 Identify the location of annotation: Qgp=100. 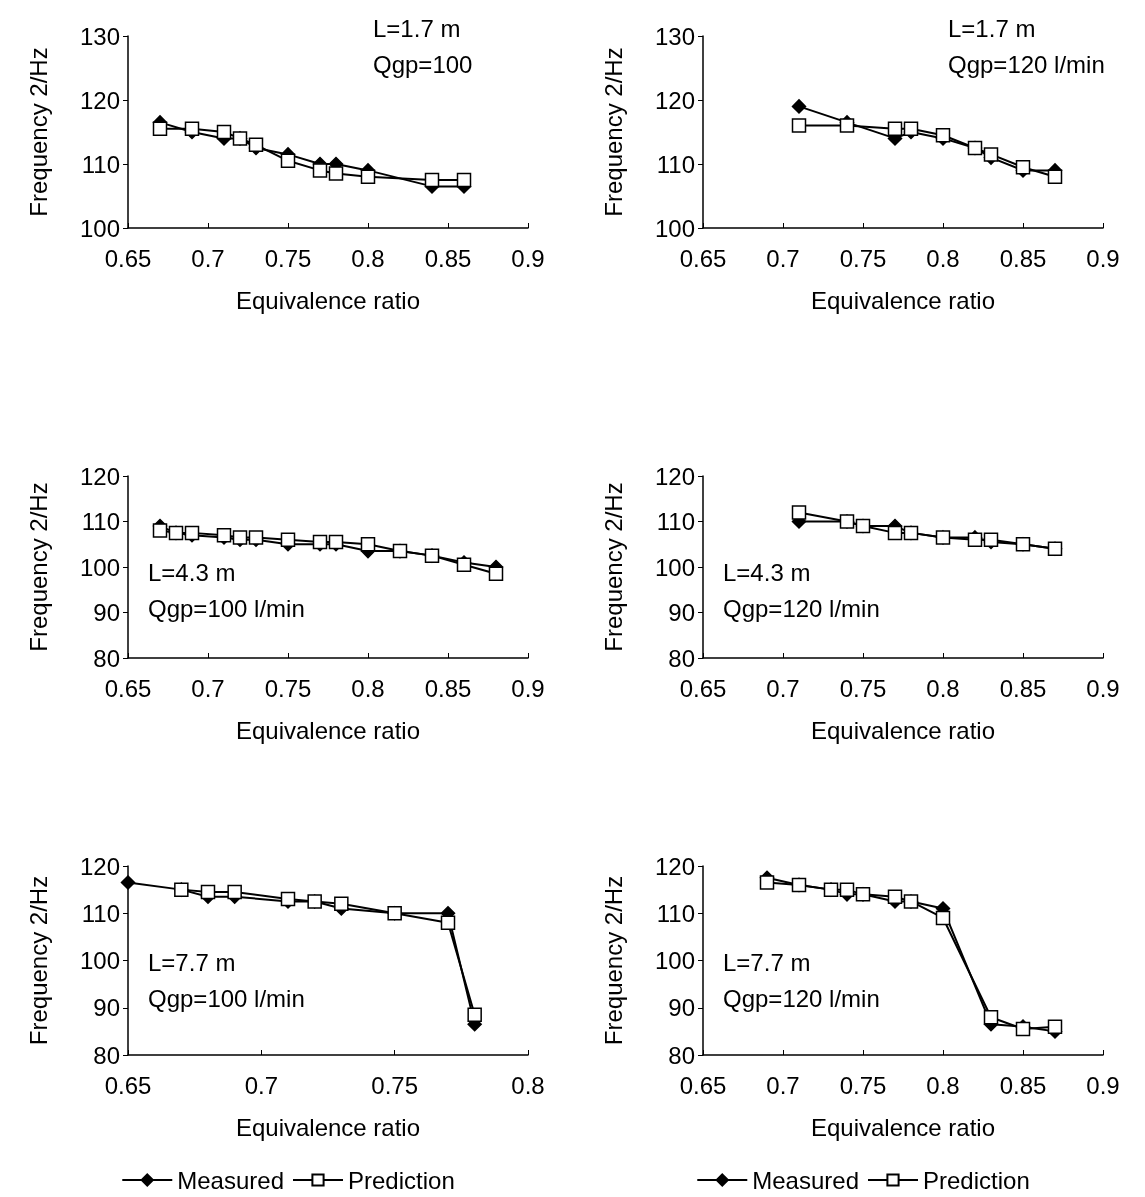
(423, 64).